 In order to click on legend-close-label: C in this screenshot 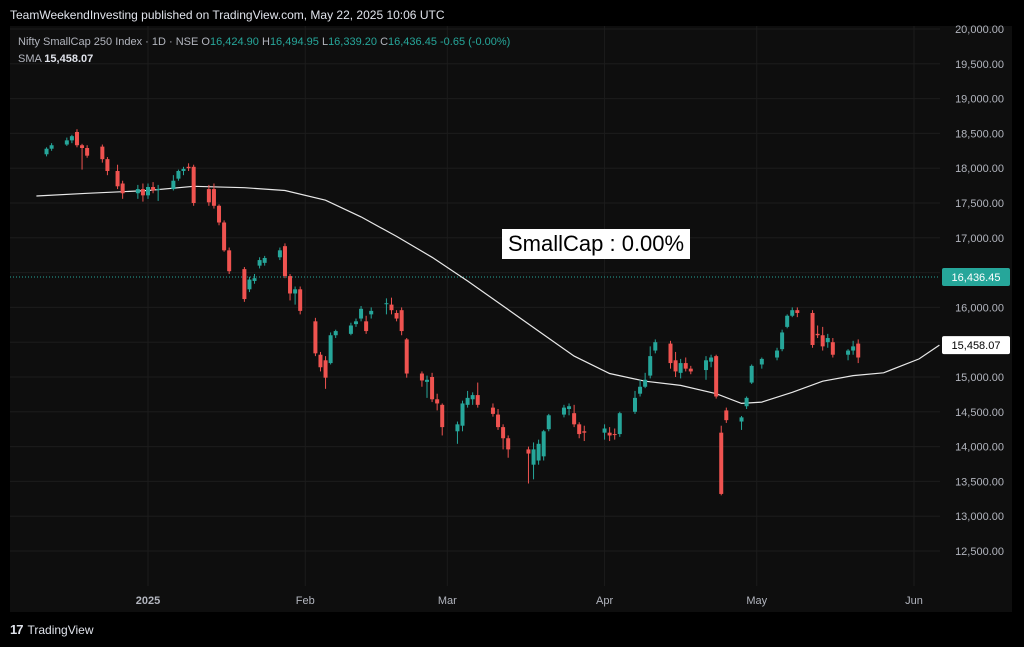, I will do `click(384, 42)`.